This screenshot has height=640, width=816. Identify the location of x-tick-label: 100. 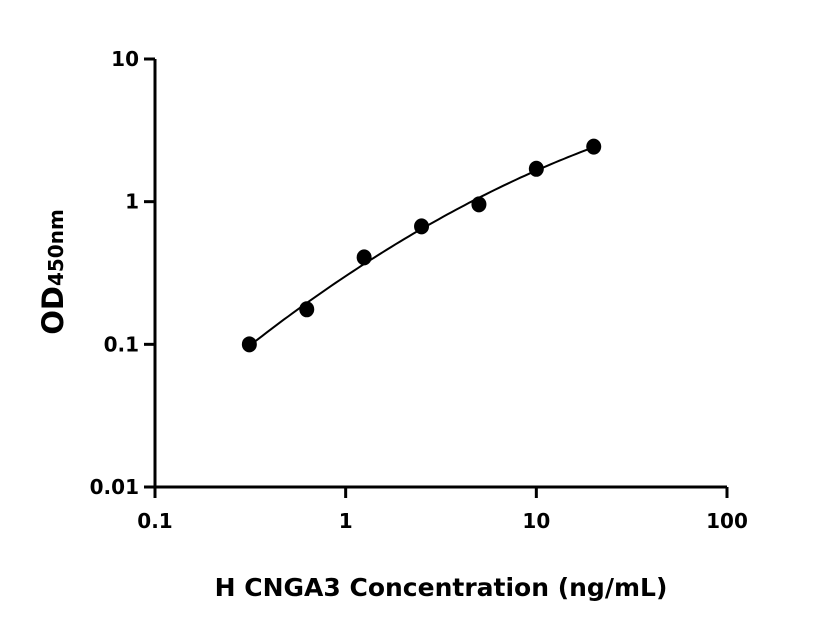
(727, 521).